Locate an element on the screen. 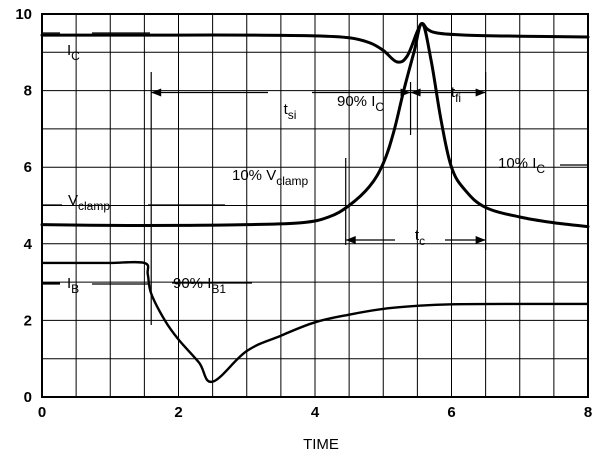 This screenshot has width=606, height=458. x-tick-label: 2 is located at coordinates (178, 412).